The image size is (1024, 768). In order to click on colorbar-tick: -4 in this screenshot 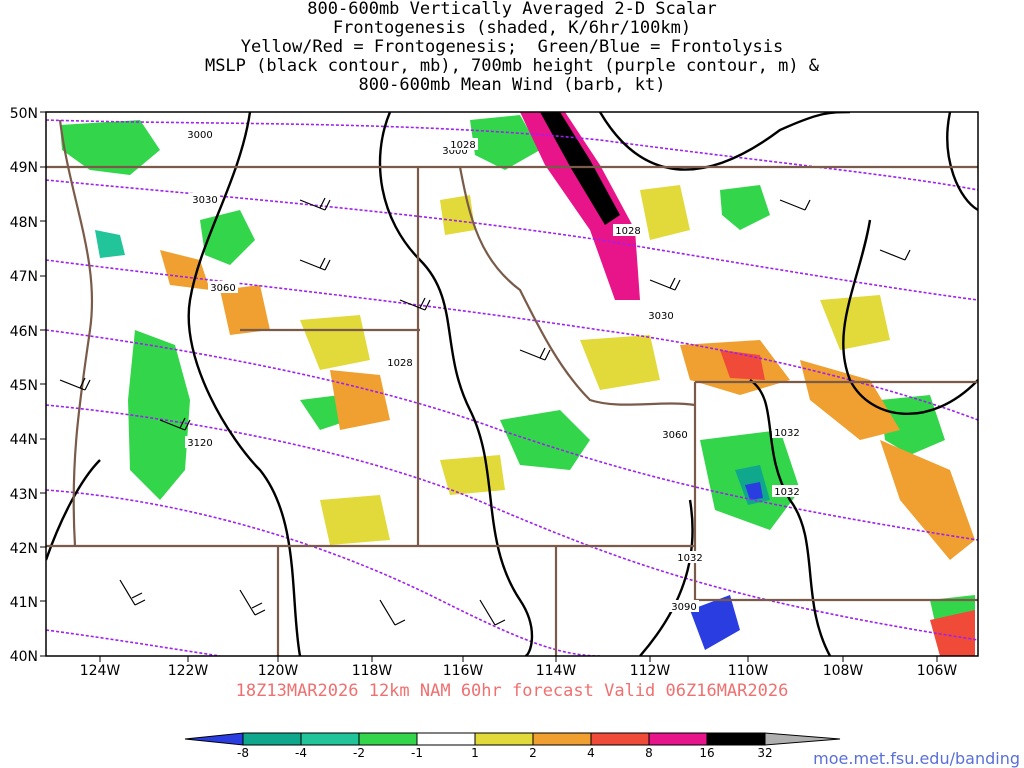, I will do `click(301, 753)`.